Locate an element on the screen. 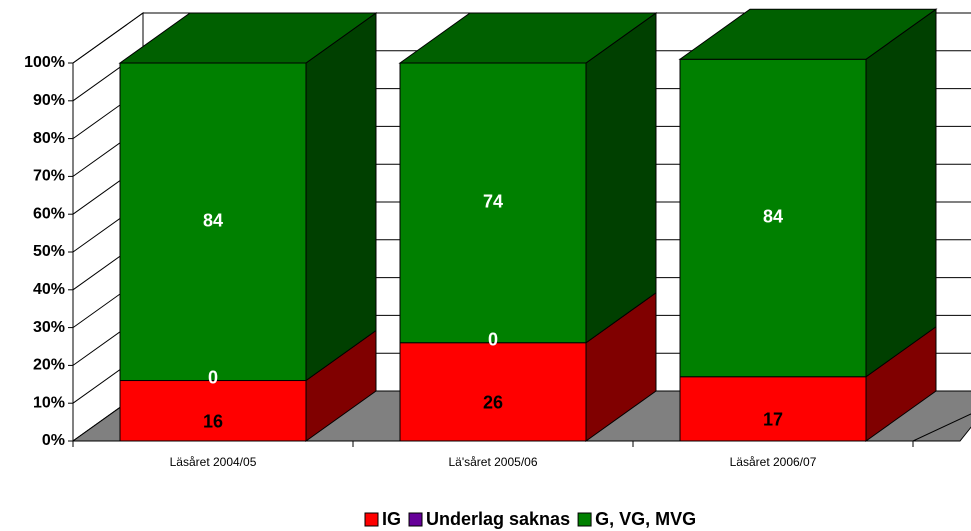  y-tick-label: 30% is located at coordinates (49, 327).